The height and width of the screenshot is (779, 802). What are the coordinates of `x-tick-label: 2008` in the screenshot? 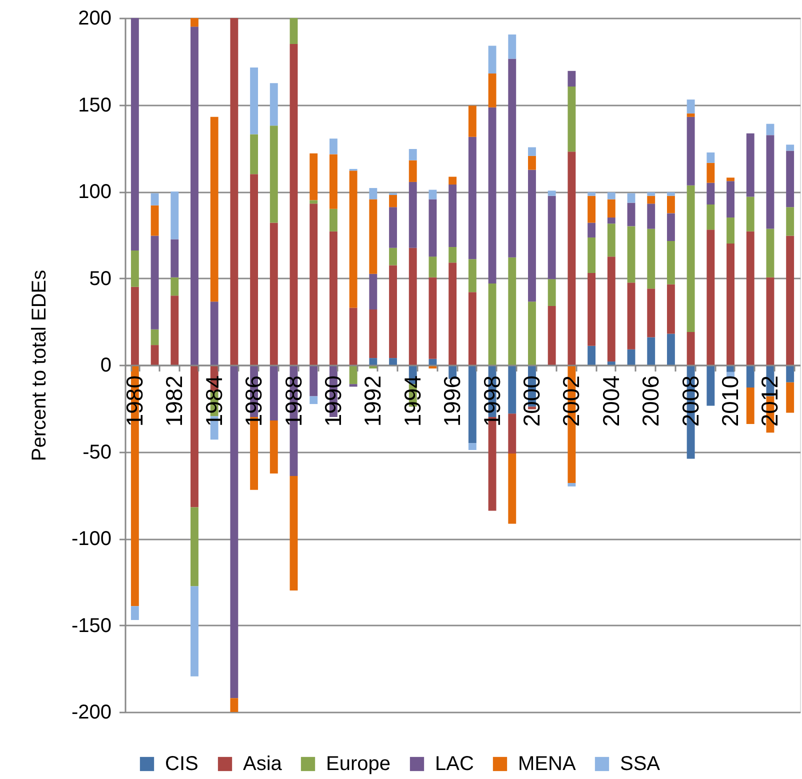 It's located at (690, 401).